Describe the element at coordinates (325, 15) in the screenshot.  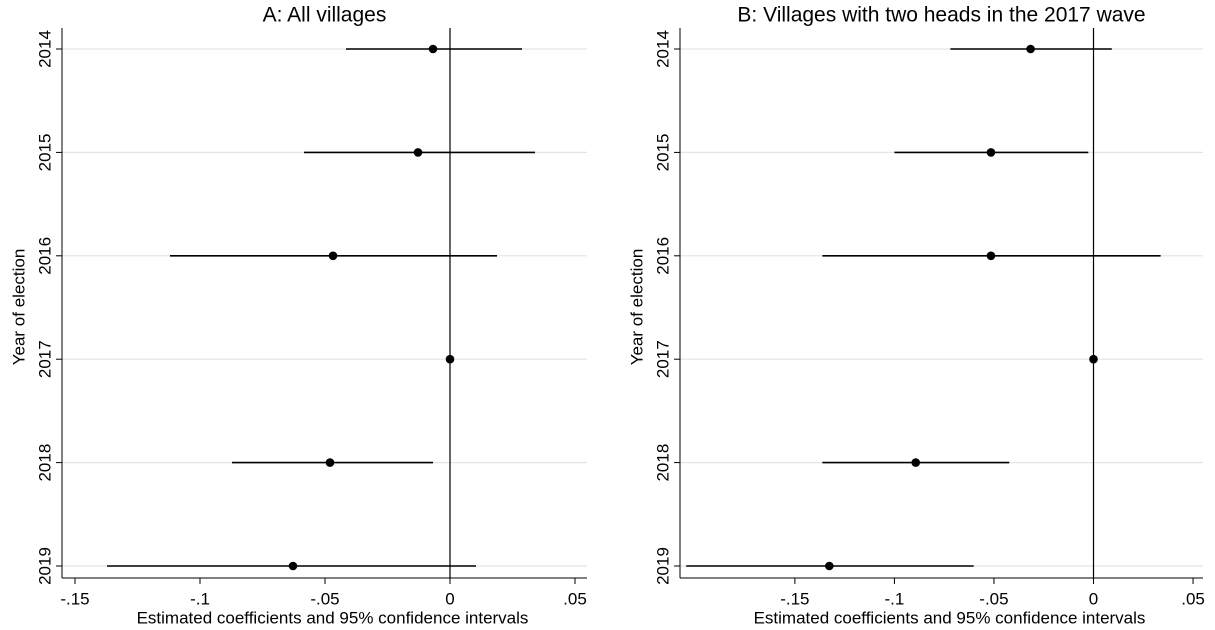
I see `chart-title: A: All villages` at that location.